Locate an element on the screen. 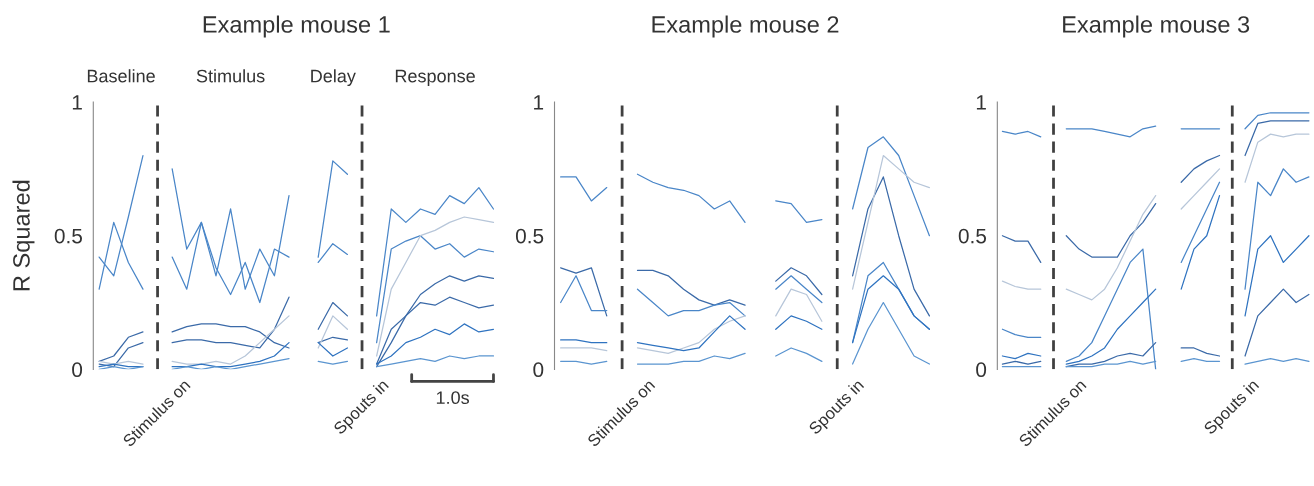  text: Stimulus is located at coordinates (230, 76).